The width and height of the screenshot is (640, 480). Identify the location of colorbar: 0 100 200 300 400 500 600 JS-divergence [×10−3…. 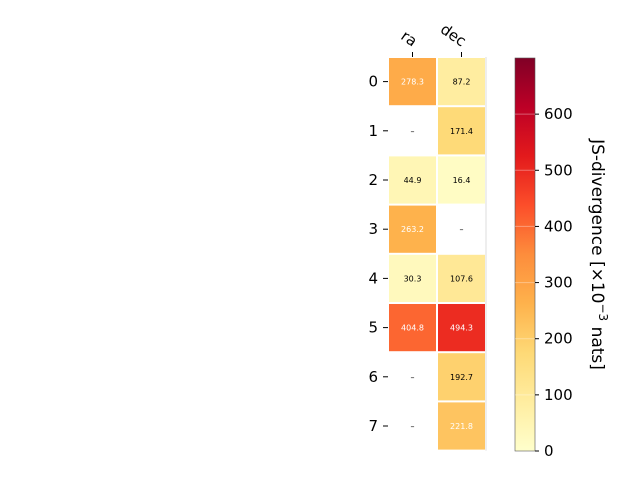
(562, 258).